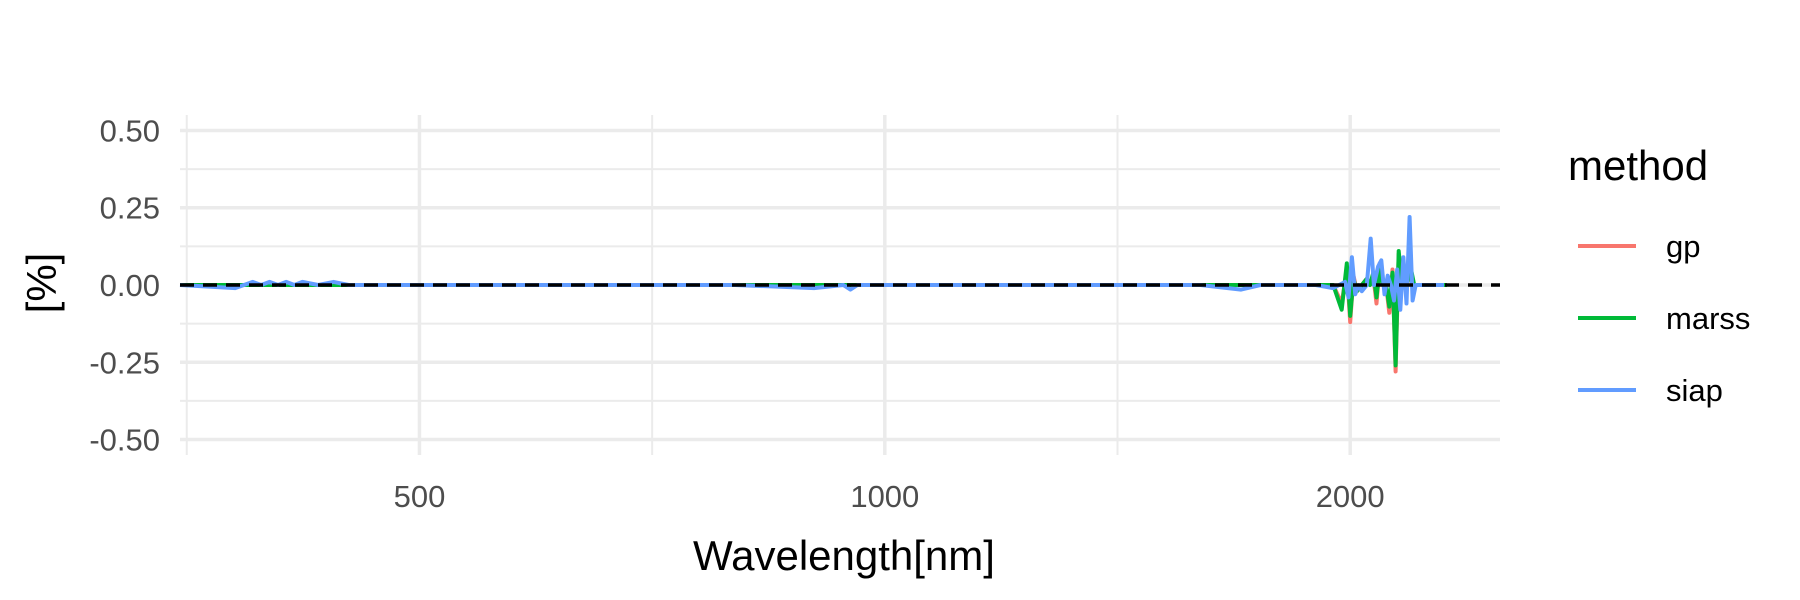 This screenshot has height=600, width=1800. What do you see at coordinates (811, 263) in the screenshot?
I see `series-line-siap` at bounding box center [811, 263].